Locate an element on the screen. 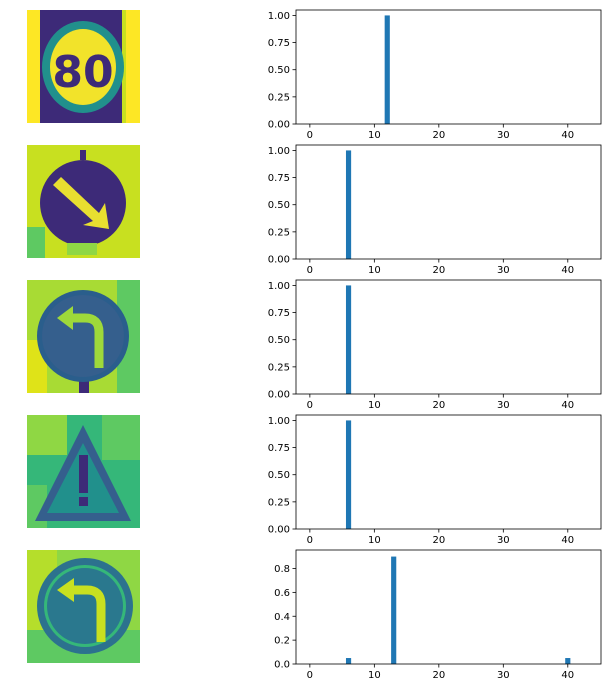 This screenshot has width=611, height=687. bar-chart-5: 0 10 20 30 40 0.0 0.2 0.4 0.6 0.8 is located at coordinates (438, 615).